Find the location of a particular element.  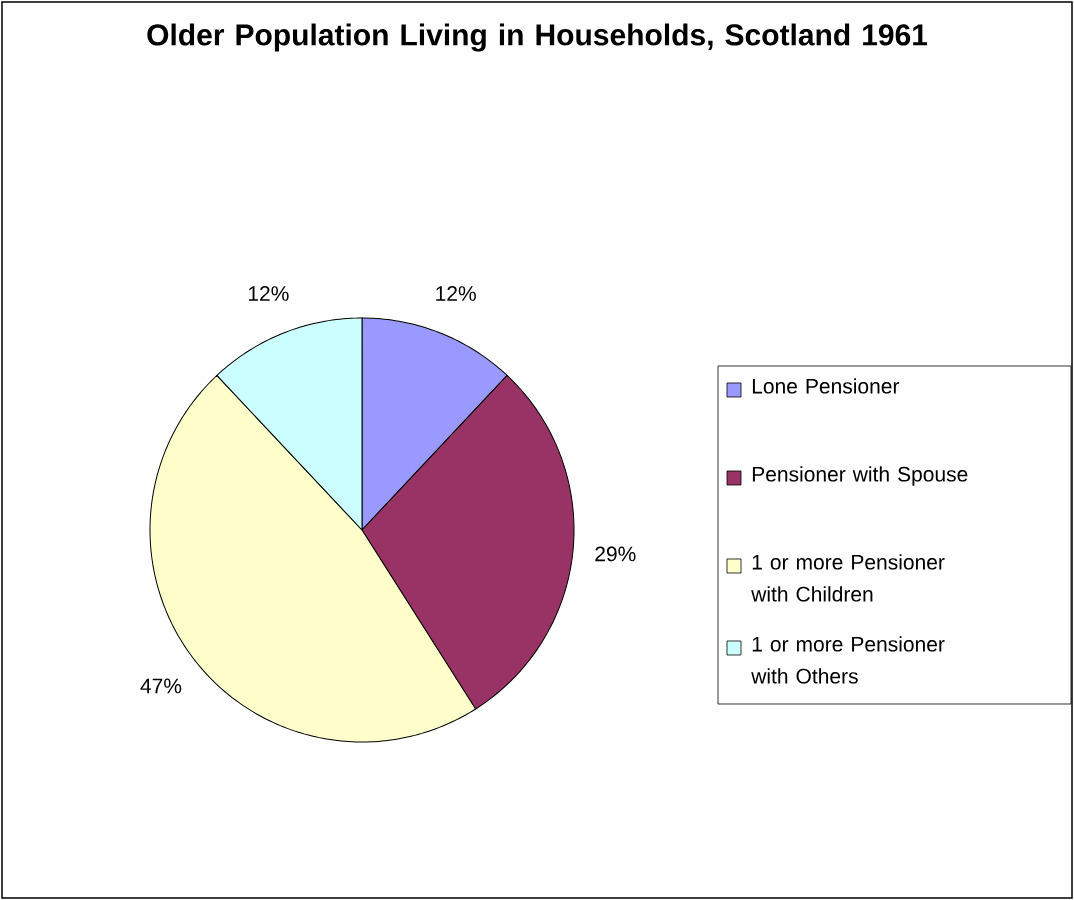

chart-title: Older Population Living in Households, Scotland 1961 is located at coordinates (537, 37).